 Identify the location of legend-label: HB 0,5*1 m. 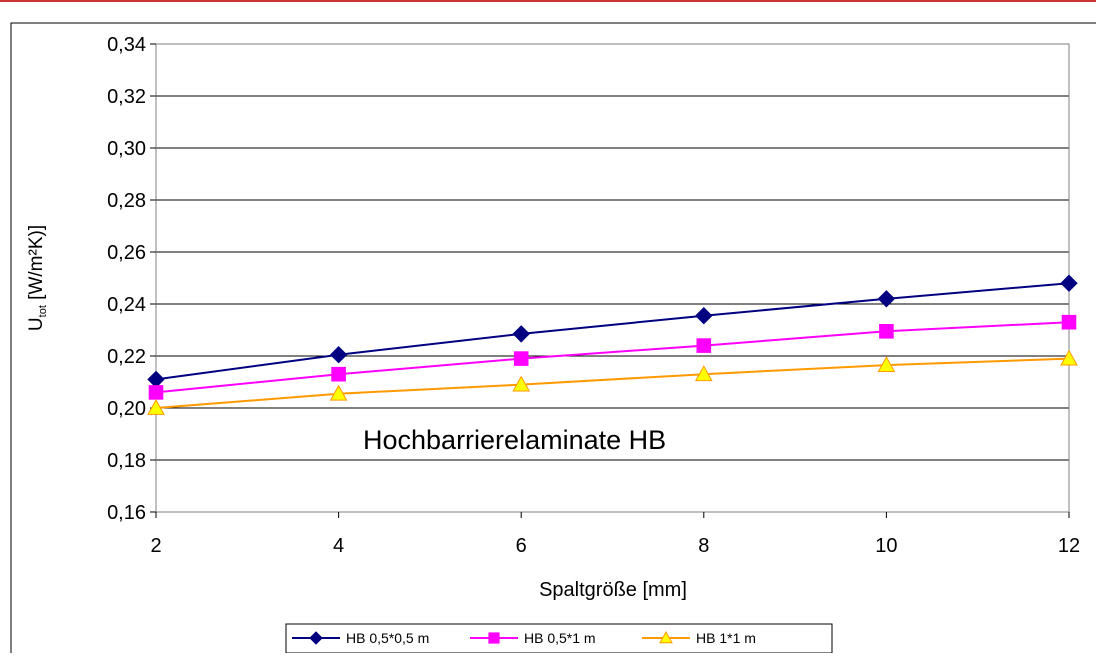
(560, 638).